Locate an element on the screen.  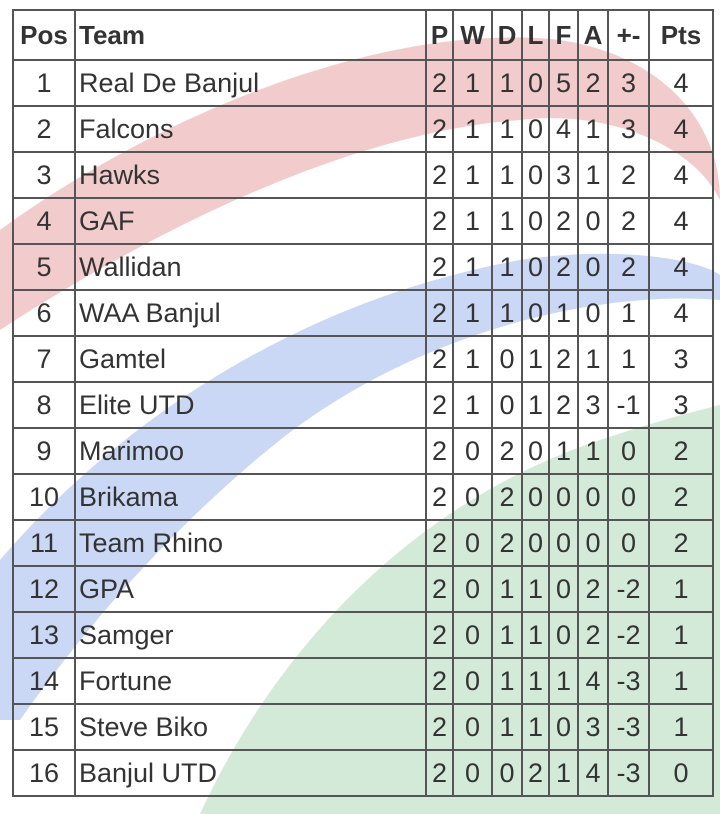
team-row: 16 Banjul UTD 2 0 0 2 1 4 -3 0 is located at coordinates (363, 773).